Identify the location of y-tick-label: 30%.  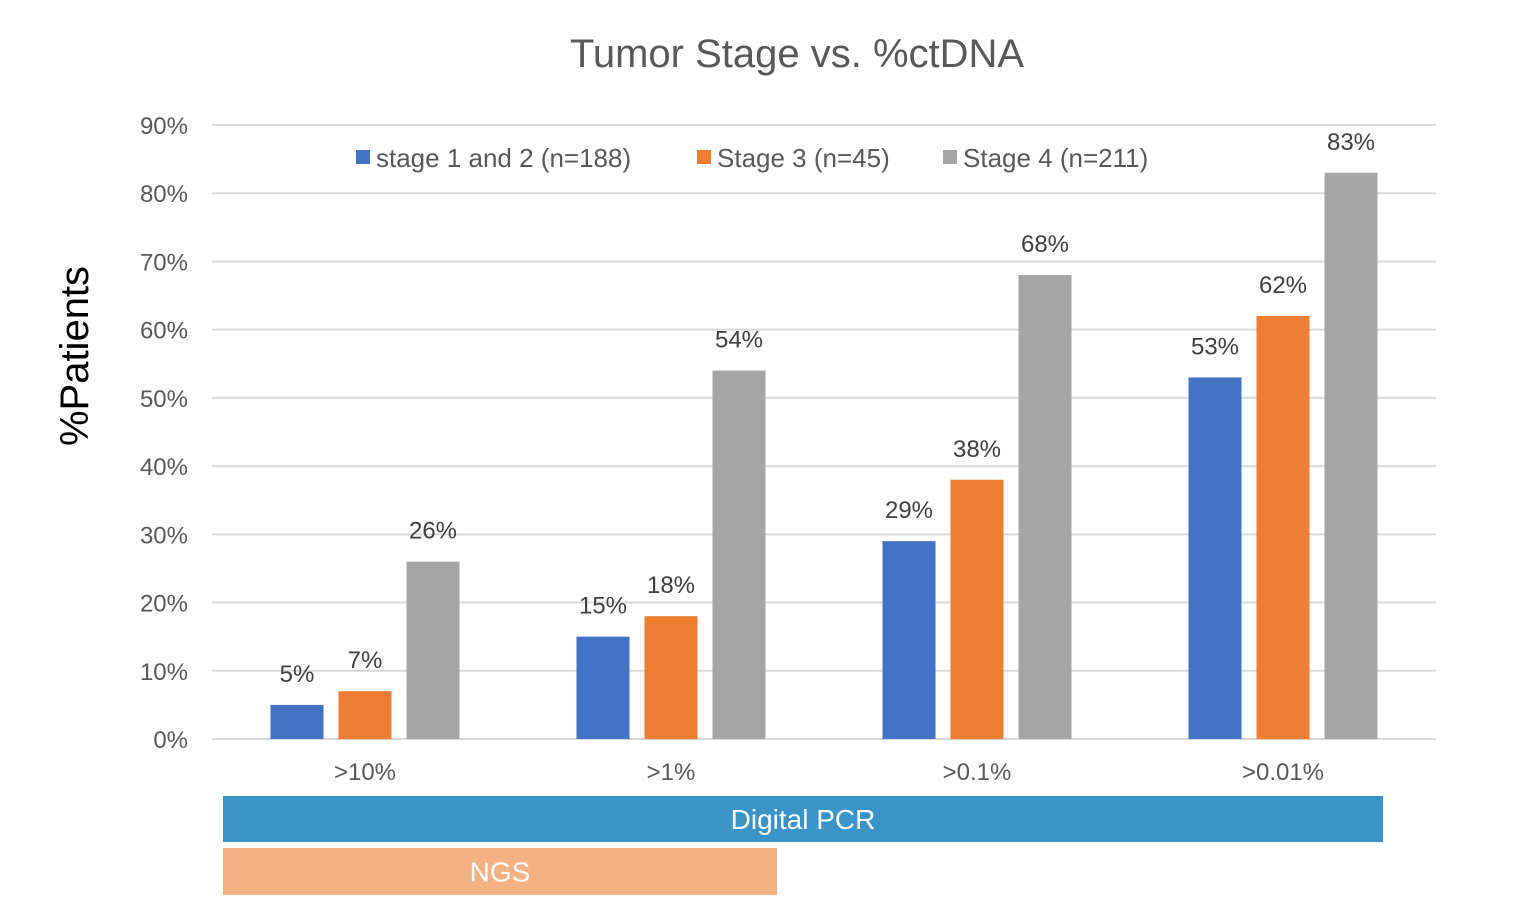
(164, 535).